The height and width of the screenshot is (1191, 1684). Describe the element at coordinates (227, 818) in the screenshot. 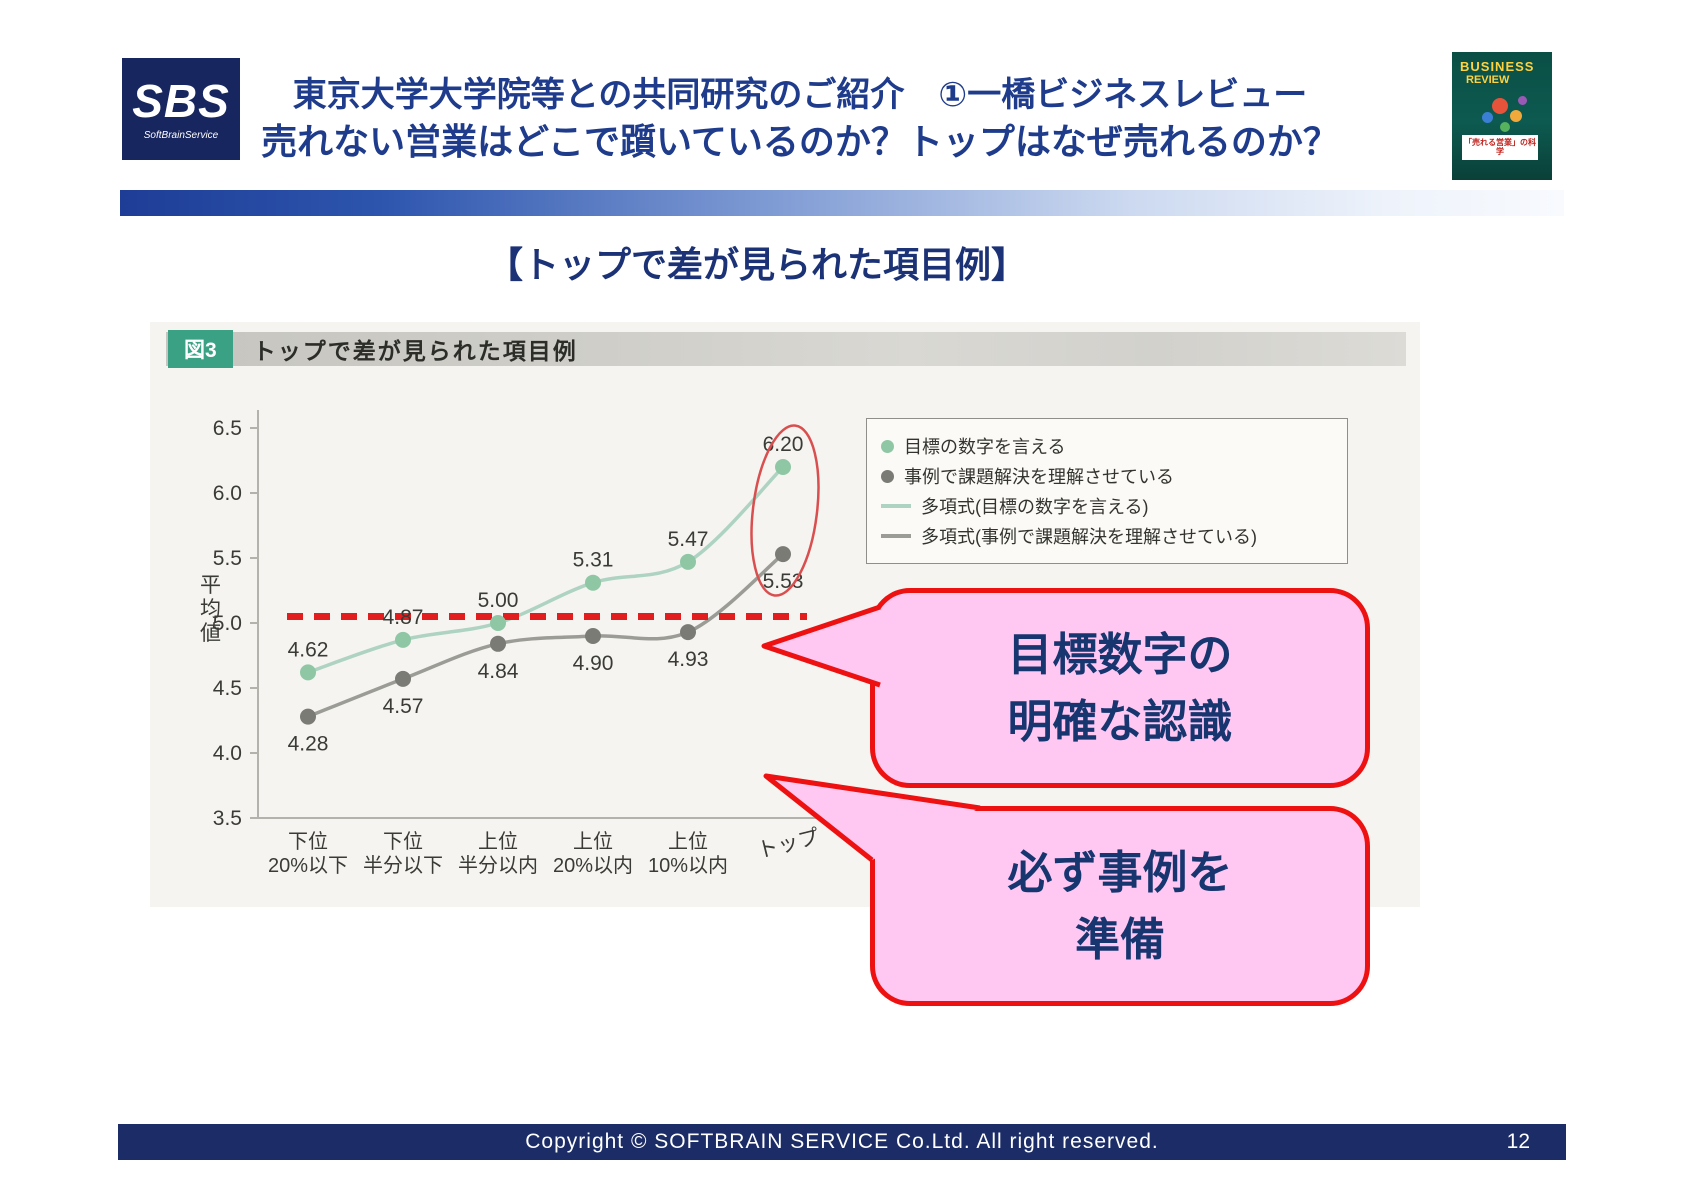

I see `svg-text: 3.5` at that location.